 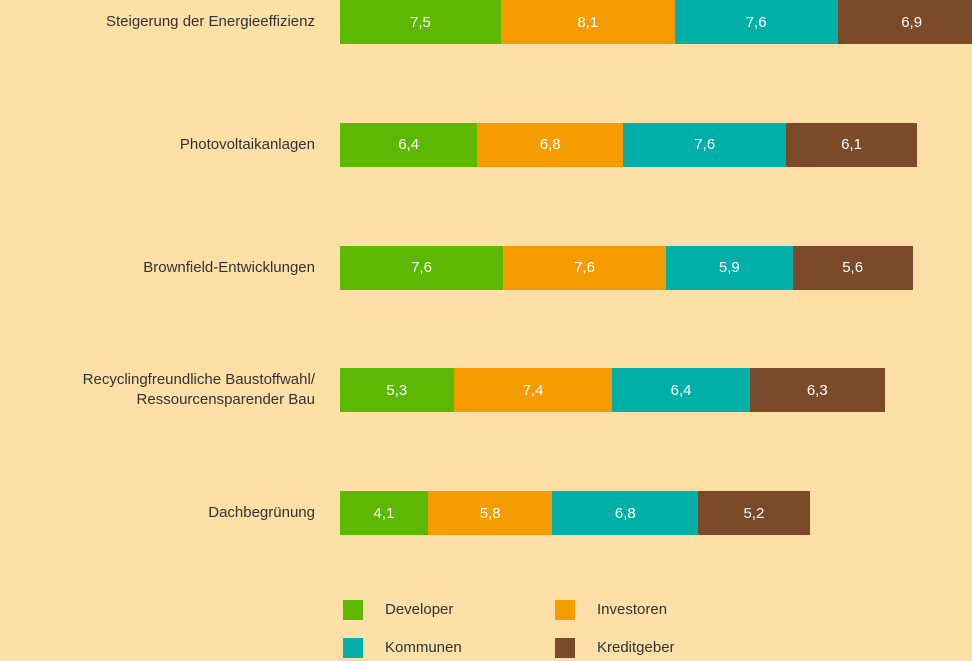 I want to click on bar-segment: 4,1, so click(x=384, y=513).